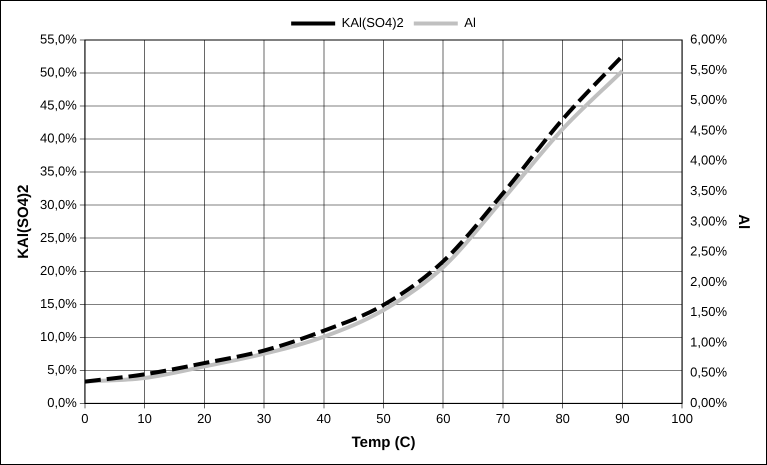 The width and height of the screenshot is (767, 465). I want to click on y-tick-label: 35,0%, so click(59, 171).